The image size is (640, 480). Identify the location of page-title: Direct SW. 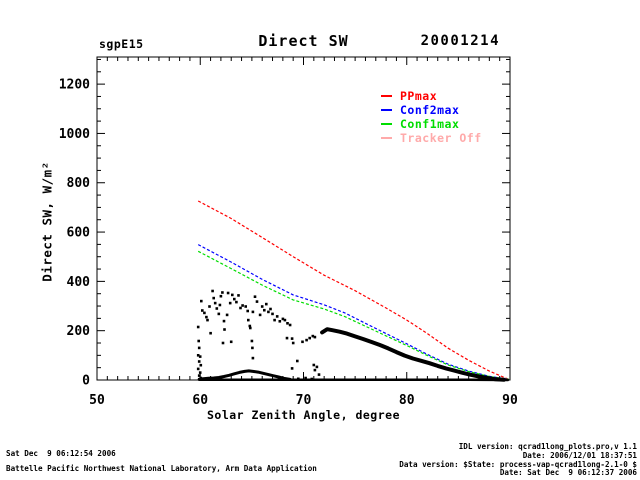
(303, 41).